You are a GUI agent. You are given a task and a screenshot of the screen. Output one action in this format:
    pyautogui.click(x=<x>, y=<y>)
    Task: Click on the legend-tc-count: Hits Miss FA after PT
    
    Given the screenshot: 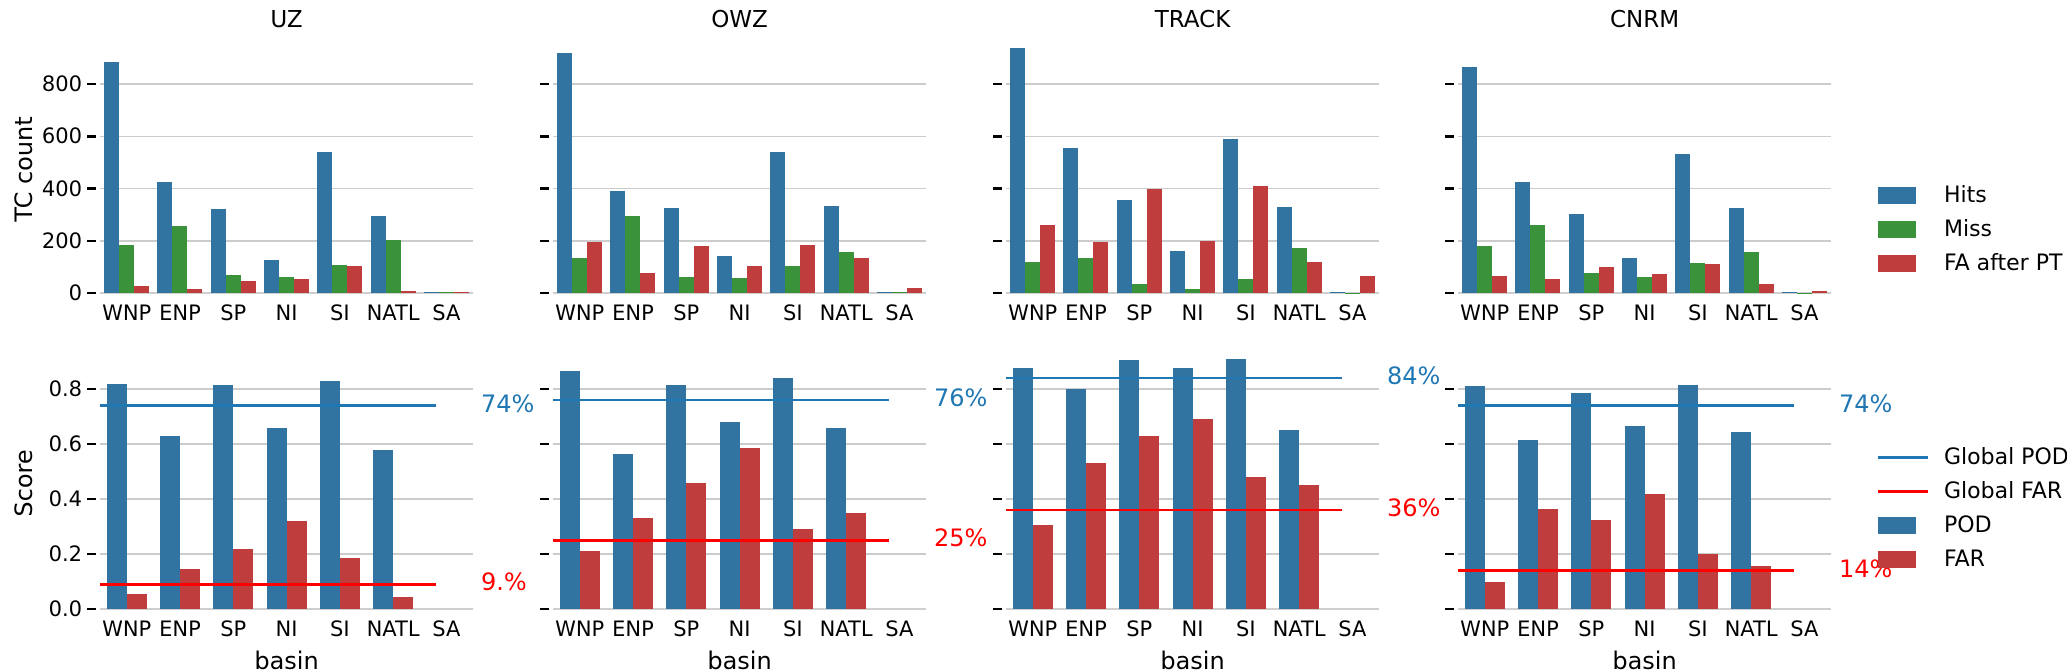 What is the action you would take?
    pyautogui.click(x=1970, y=229)
    